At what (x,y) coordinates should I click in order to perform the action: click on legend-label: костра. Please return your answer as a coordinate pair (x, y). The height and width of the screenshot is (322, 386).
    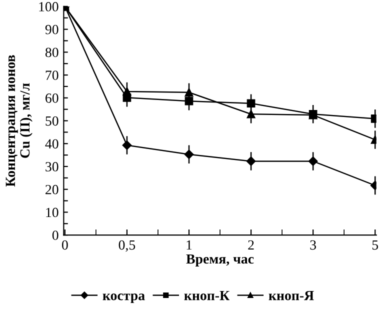
    Looking at the image, I should click on (123, 299).